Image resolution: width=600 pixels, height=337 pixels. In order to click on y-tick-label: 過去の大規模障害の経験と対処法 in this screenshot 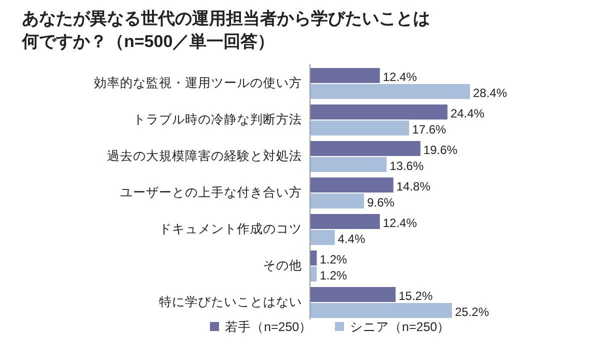, I will do `click(204, 155)`.